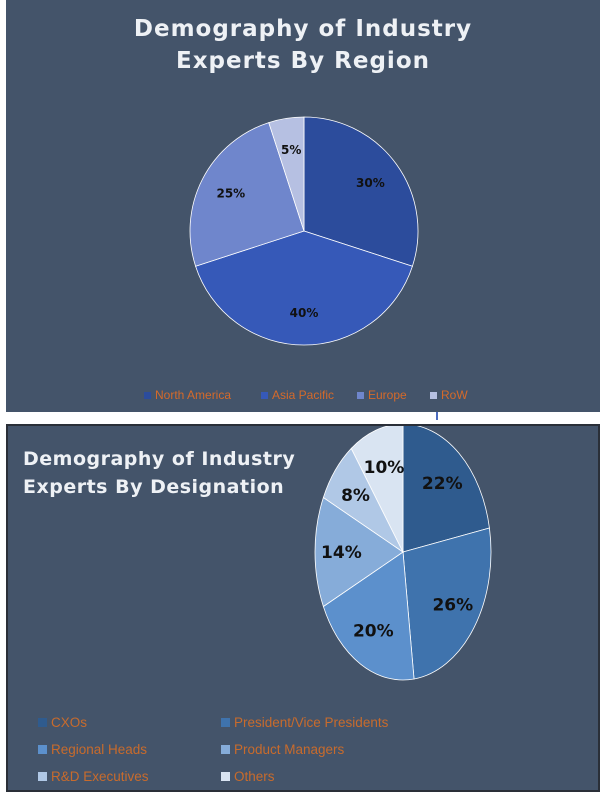 The height and width of the screenshot is (802, 600). Describe the element at coordinates (264, 395) in the screenshot. I see `legend-swatch-asia-pacific` at that location.